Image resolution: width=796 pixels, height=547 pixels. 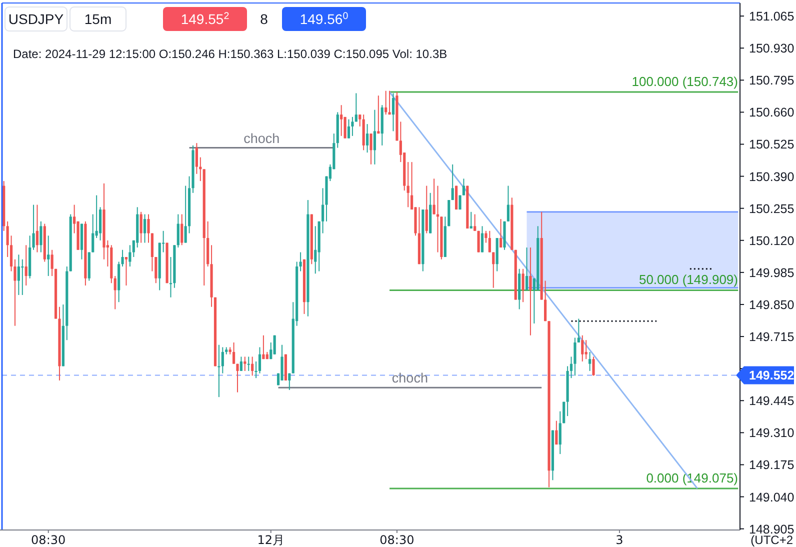 What do you see at coordinates (685, 82) in the screenshot?
I see `series-label: 100.000 (150.743)` at bounding box center [685, 82].